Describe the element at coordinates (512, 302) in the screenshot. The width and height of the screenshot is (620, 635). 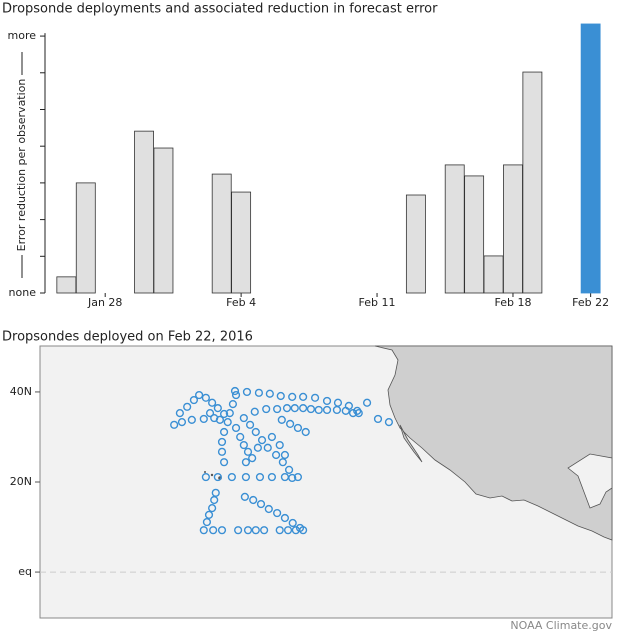
I see `x-tick-label: Feb 18` at that location.